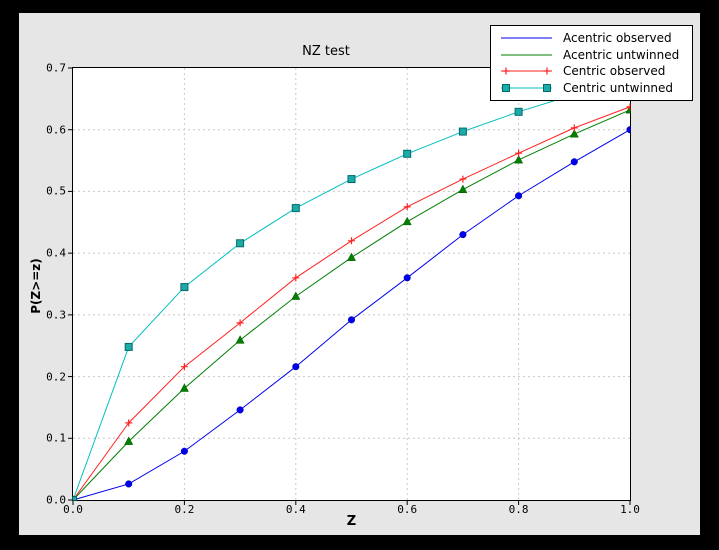 This screenshot has width=719, height=550. Describe the element at coordinates (326, 51) in the screenshot. I see `chart-title: NZ test` at that location.